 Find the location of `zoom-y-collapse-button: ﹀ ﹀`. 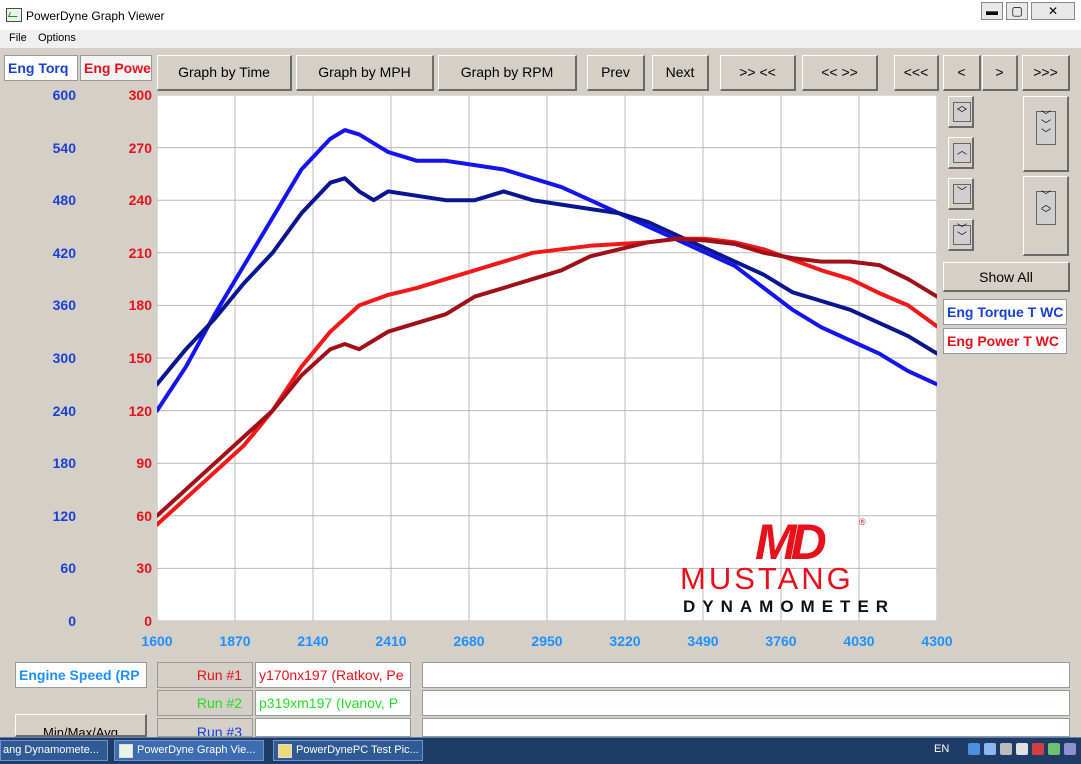

zoom-y-collapse-button: ﹀ ﹀ is located at coordinates (961, 235).